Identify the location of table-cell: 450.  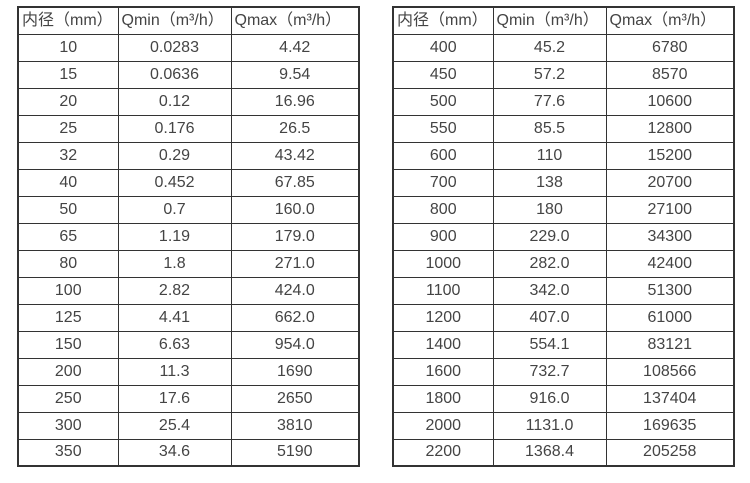
(443, 74).